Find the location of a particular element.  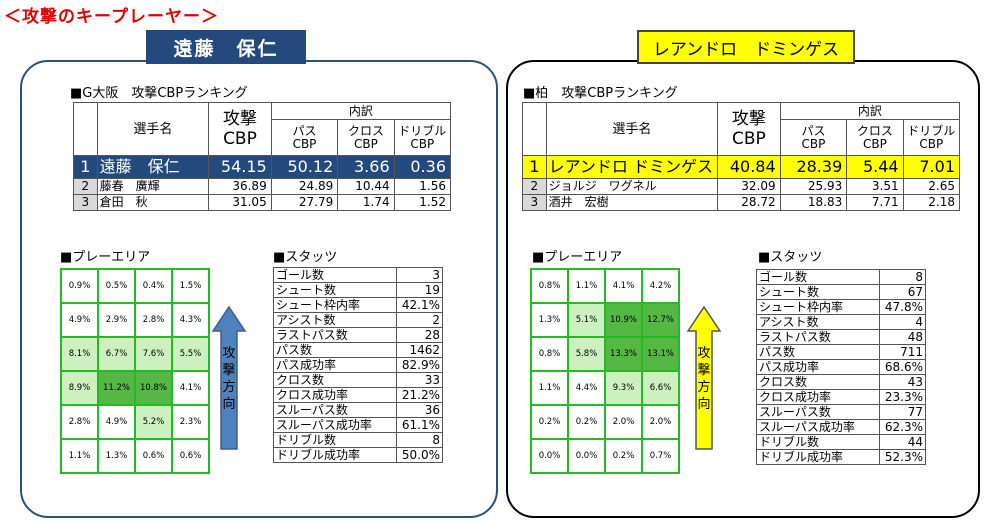

stat-label: シュート枠内率 is located at coordinates (818, 307).